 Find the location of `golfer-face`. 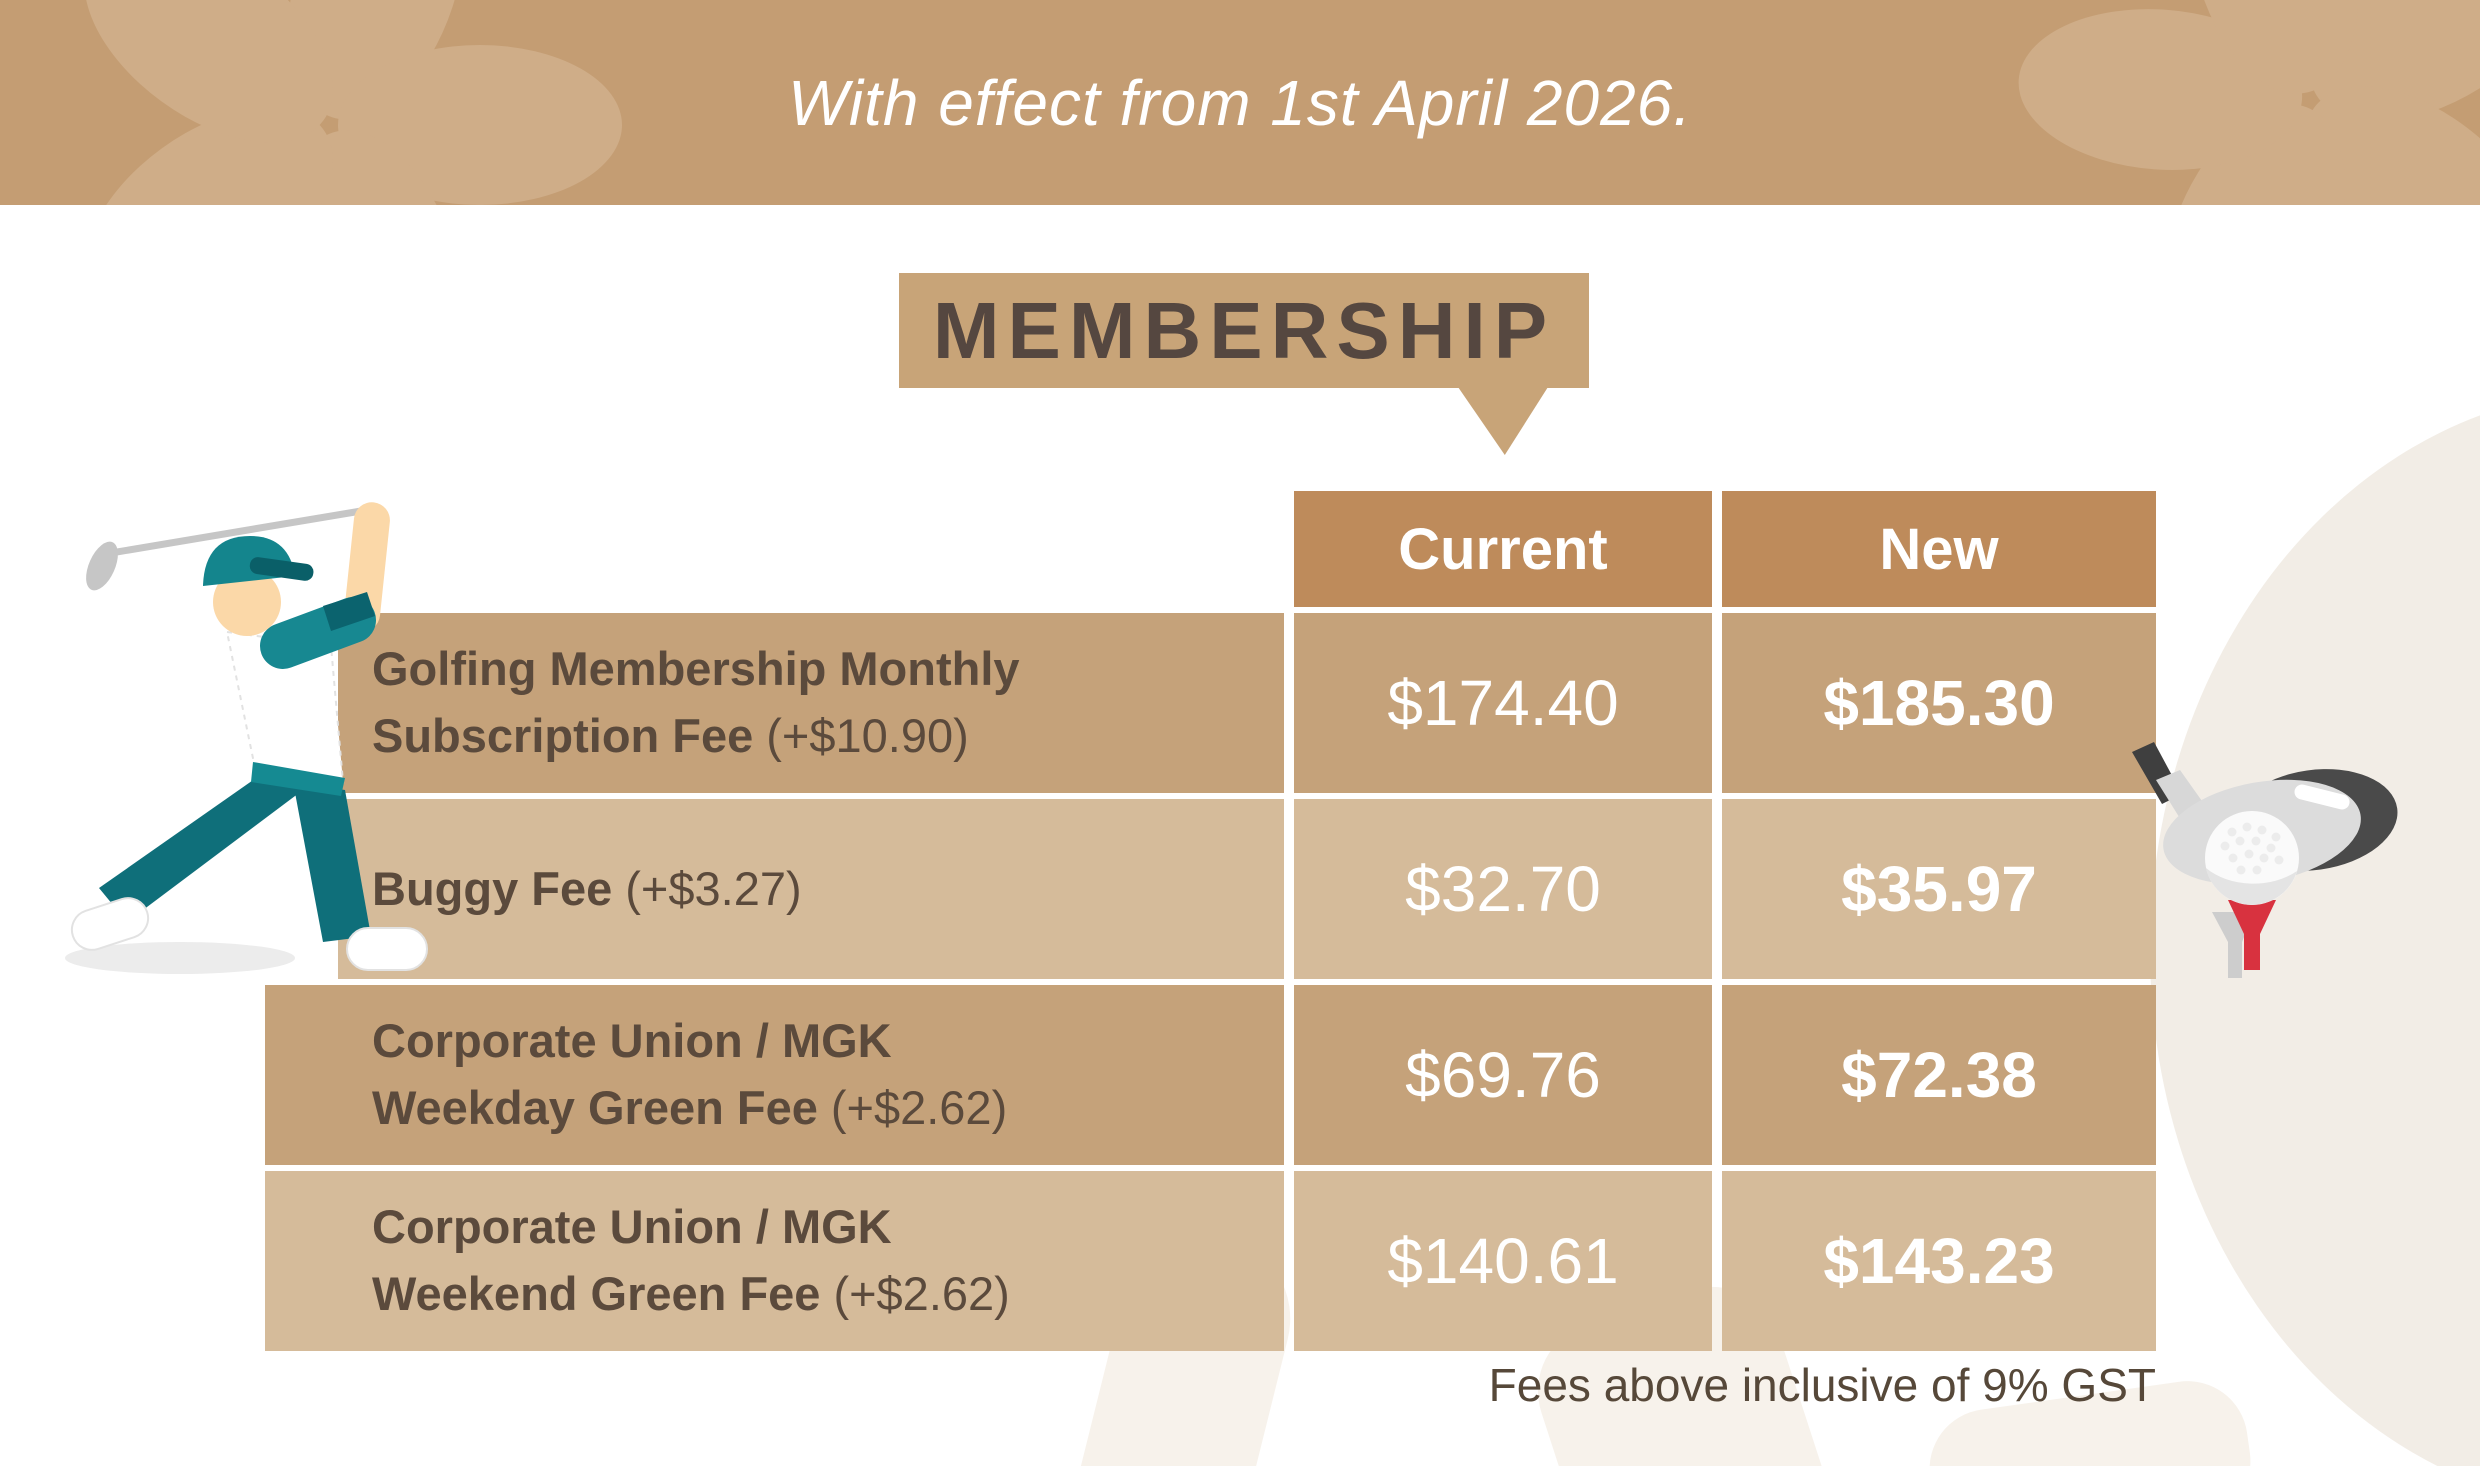

golfer-face is located at coordinates (247, 602).